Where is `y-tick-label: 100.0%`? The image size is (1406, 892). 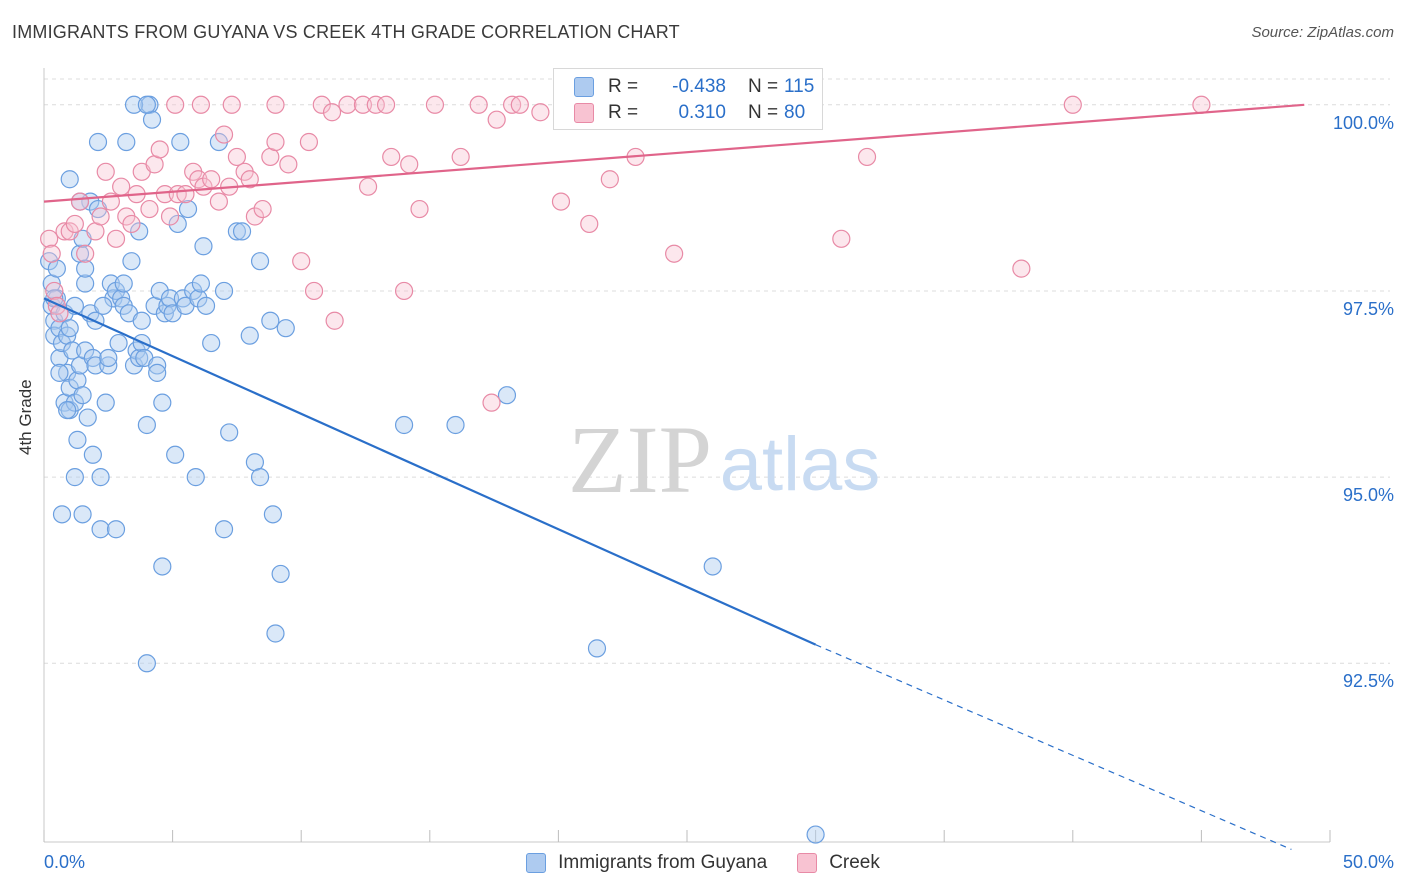
y-tick-label: 100.0% is located at coordinates (1363, 122).